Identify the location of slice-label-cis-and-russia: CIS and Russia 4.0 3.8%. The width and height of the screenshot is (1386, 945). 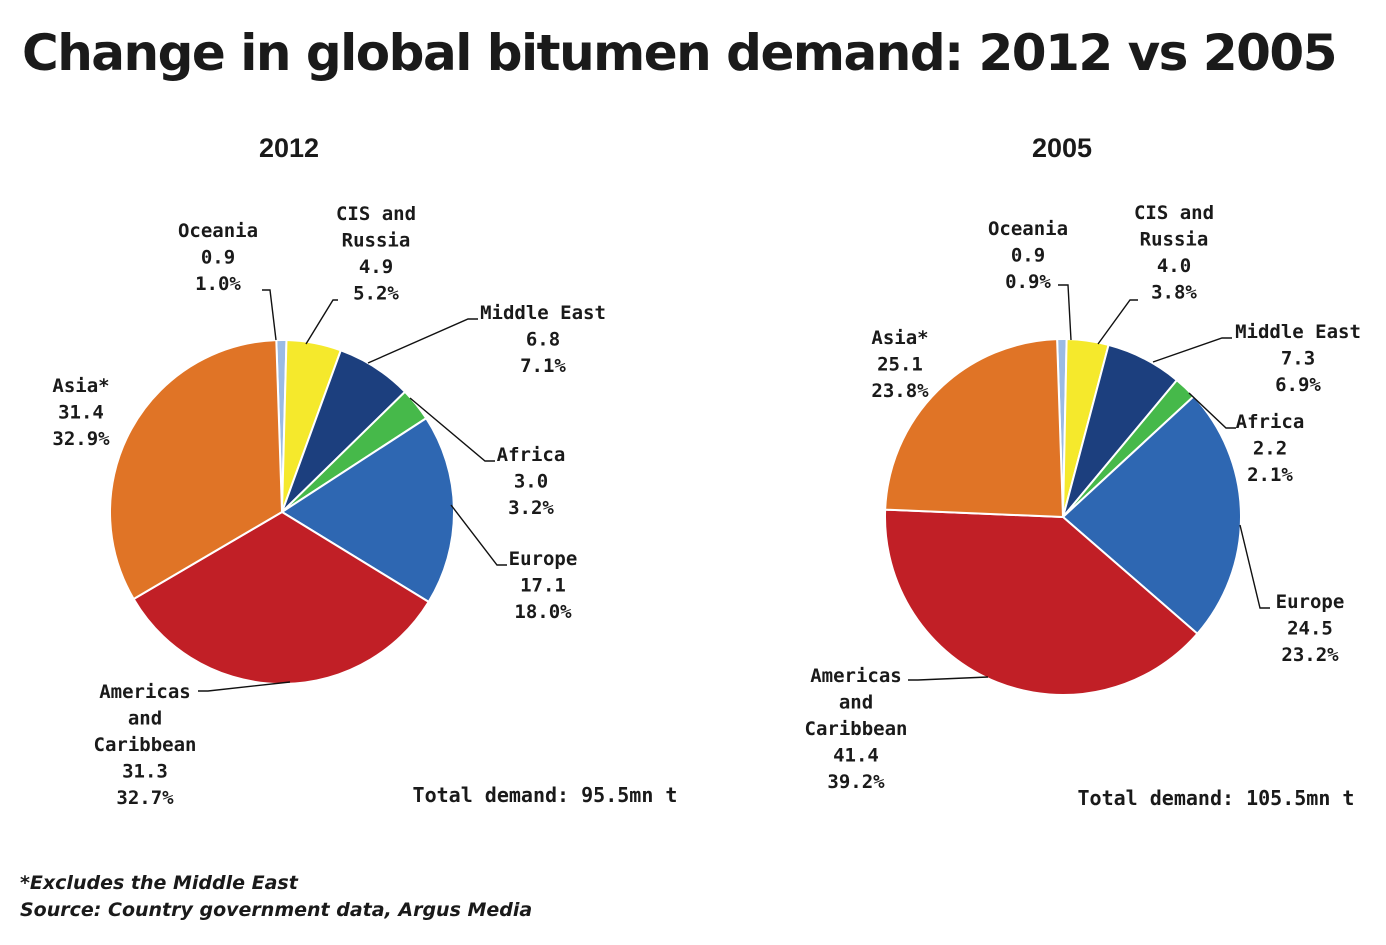
(1174, 253).